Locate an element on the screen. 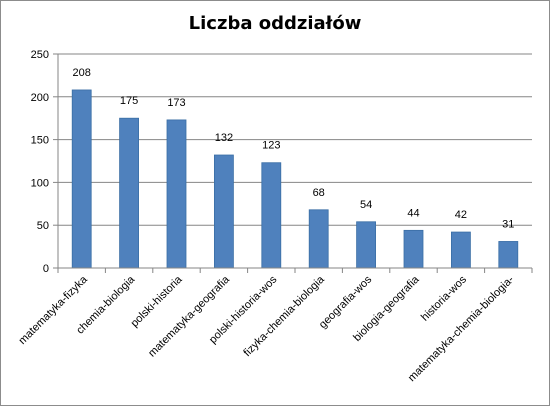 The width and height of the screenshot is (550, 406). y-tick-label: 0 is located at coordinates (46, 269).